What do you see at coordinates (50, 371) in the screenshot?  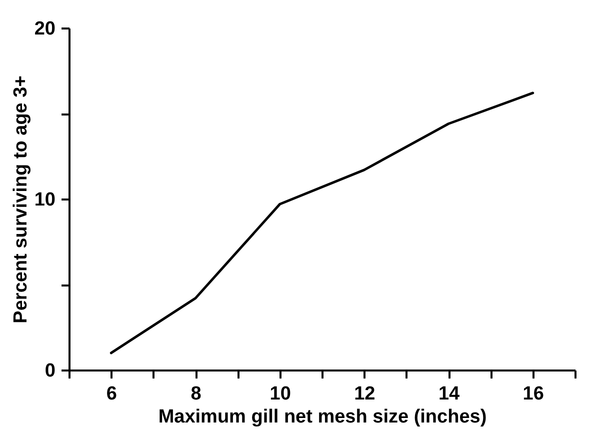 I see `y-tick-label: 0` at bounding box center [50, 371].